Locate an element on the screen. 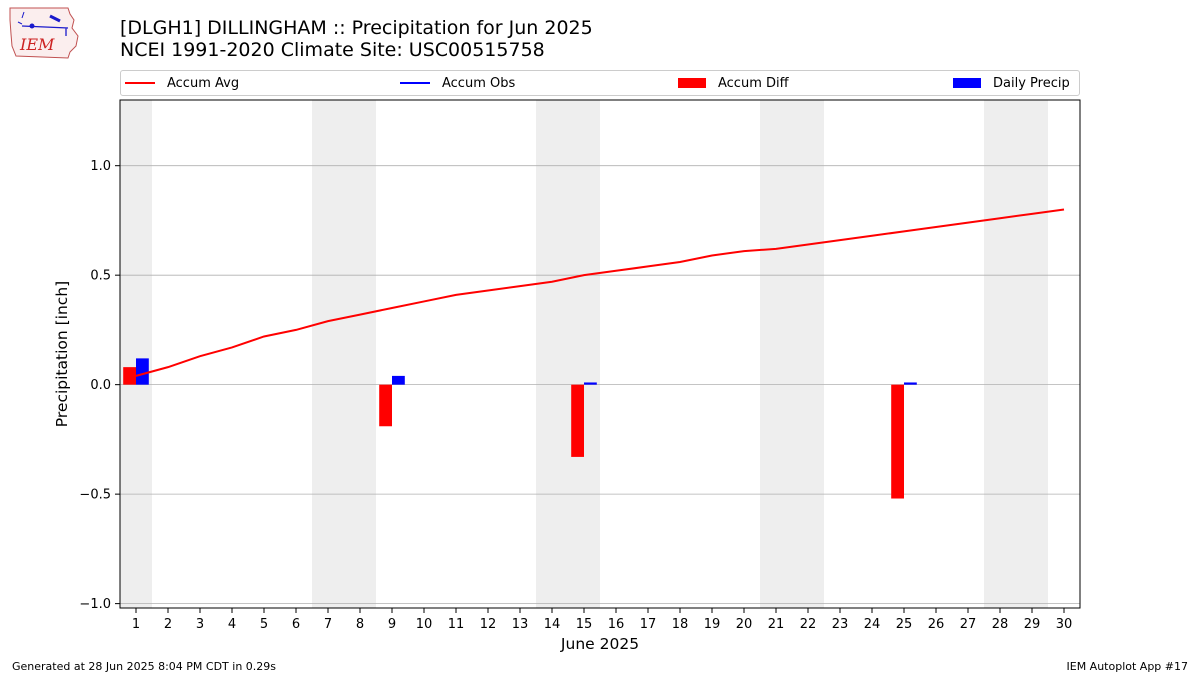 This screenshot has height=675, width=1200. x-tick-label: 9 is located at coordinates (392, 624).